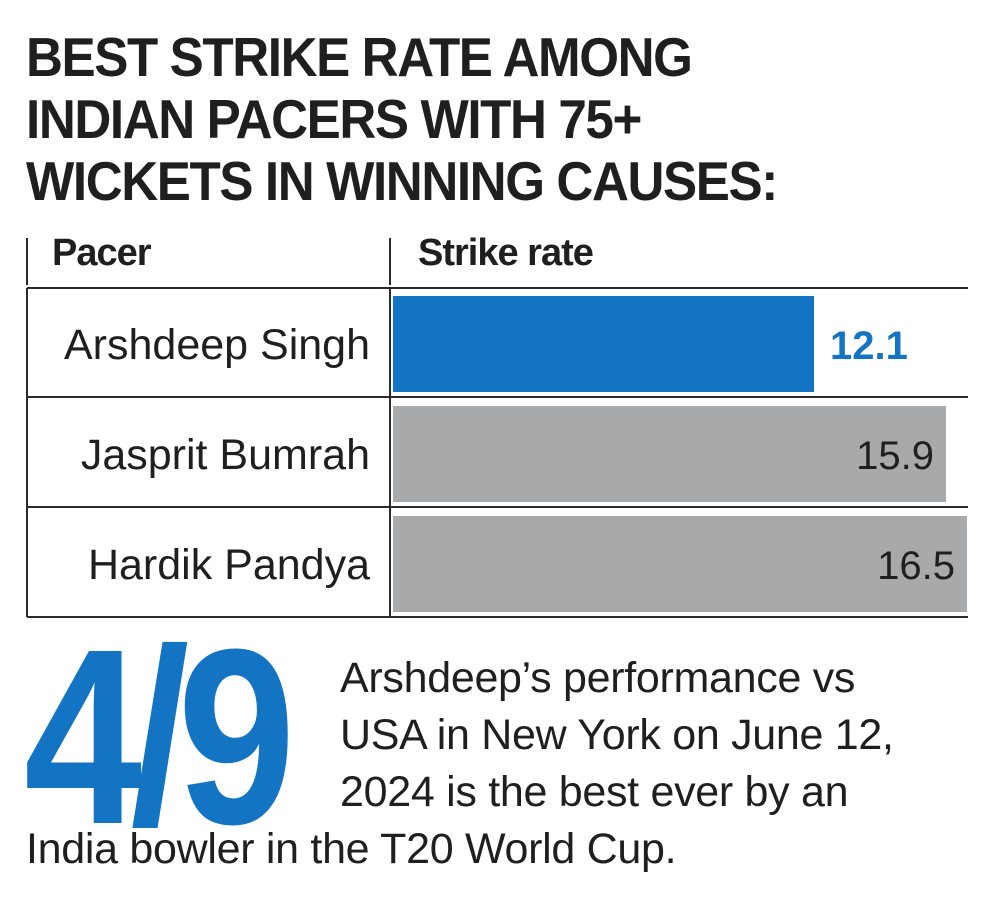  What do you see at coordinates (869, 346) in the screenshot?
I see `value-label: 12.1` at bounding box center [869, 346].